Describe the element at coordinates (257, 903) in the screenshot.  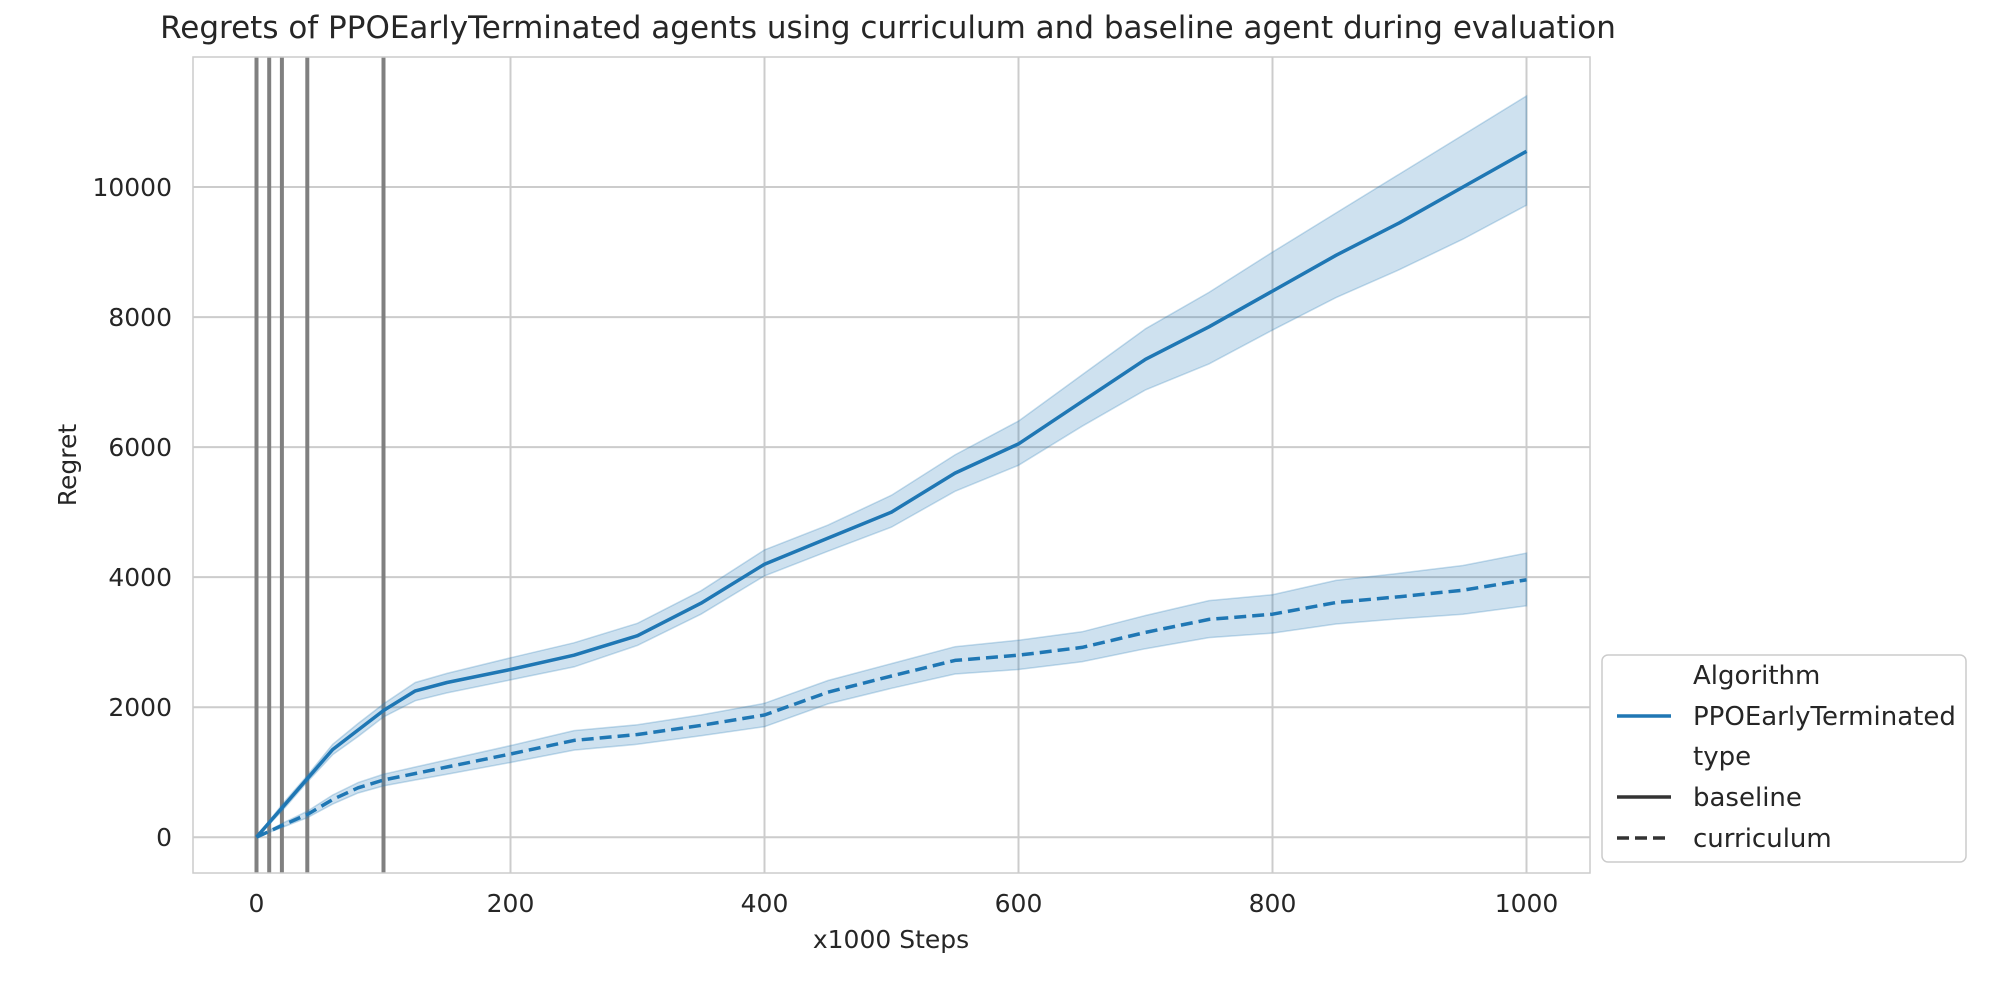
I see `x-tick-label: 0` at that location.